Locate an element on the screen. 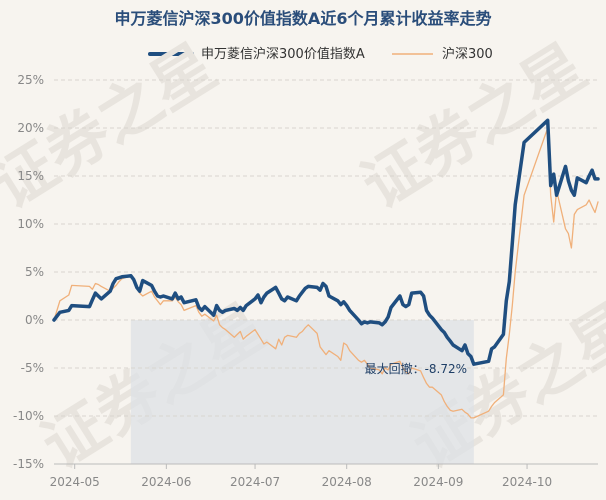  legend: 申万菱信沪深300价值指数A 沪深300 is located at coordinates (320, 54).